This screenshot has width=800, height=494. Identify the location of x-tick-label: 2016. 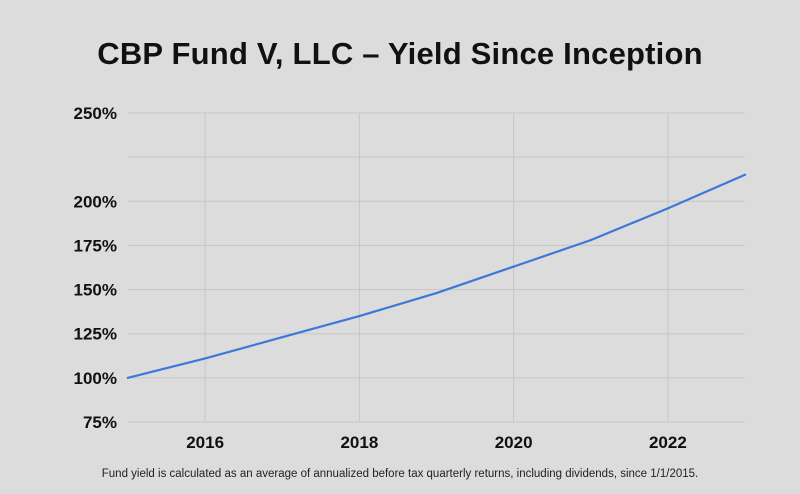
(205, 442).